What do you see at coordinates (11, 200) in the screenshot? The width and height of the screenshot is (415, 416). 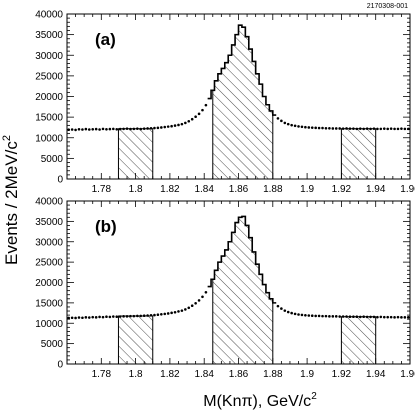 I see `y-axis-title: Events / 2MeV/c2` at bounding box center [11, 200].